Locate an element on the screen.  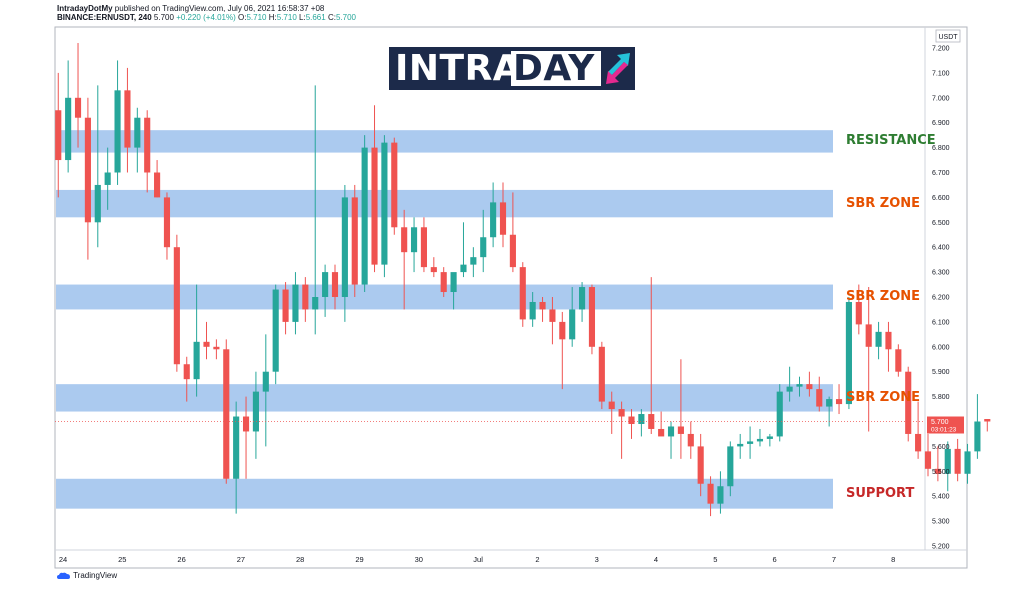
open-value: 5.710 is located at coordinates (256, 17).